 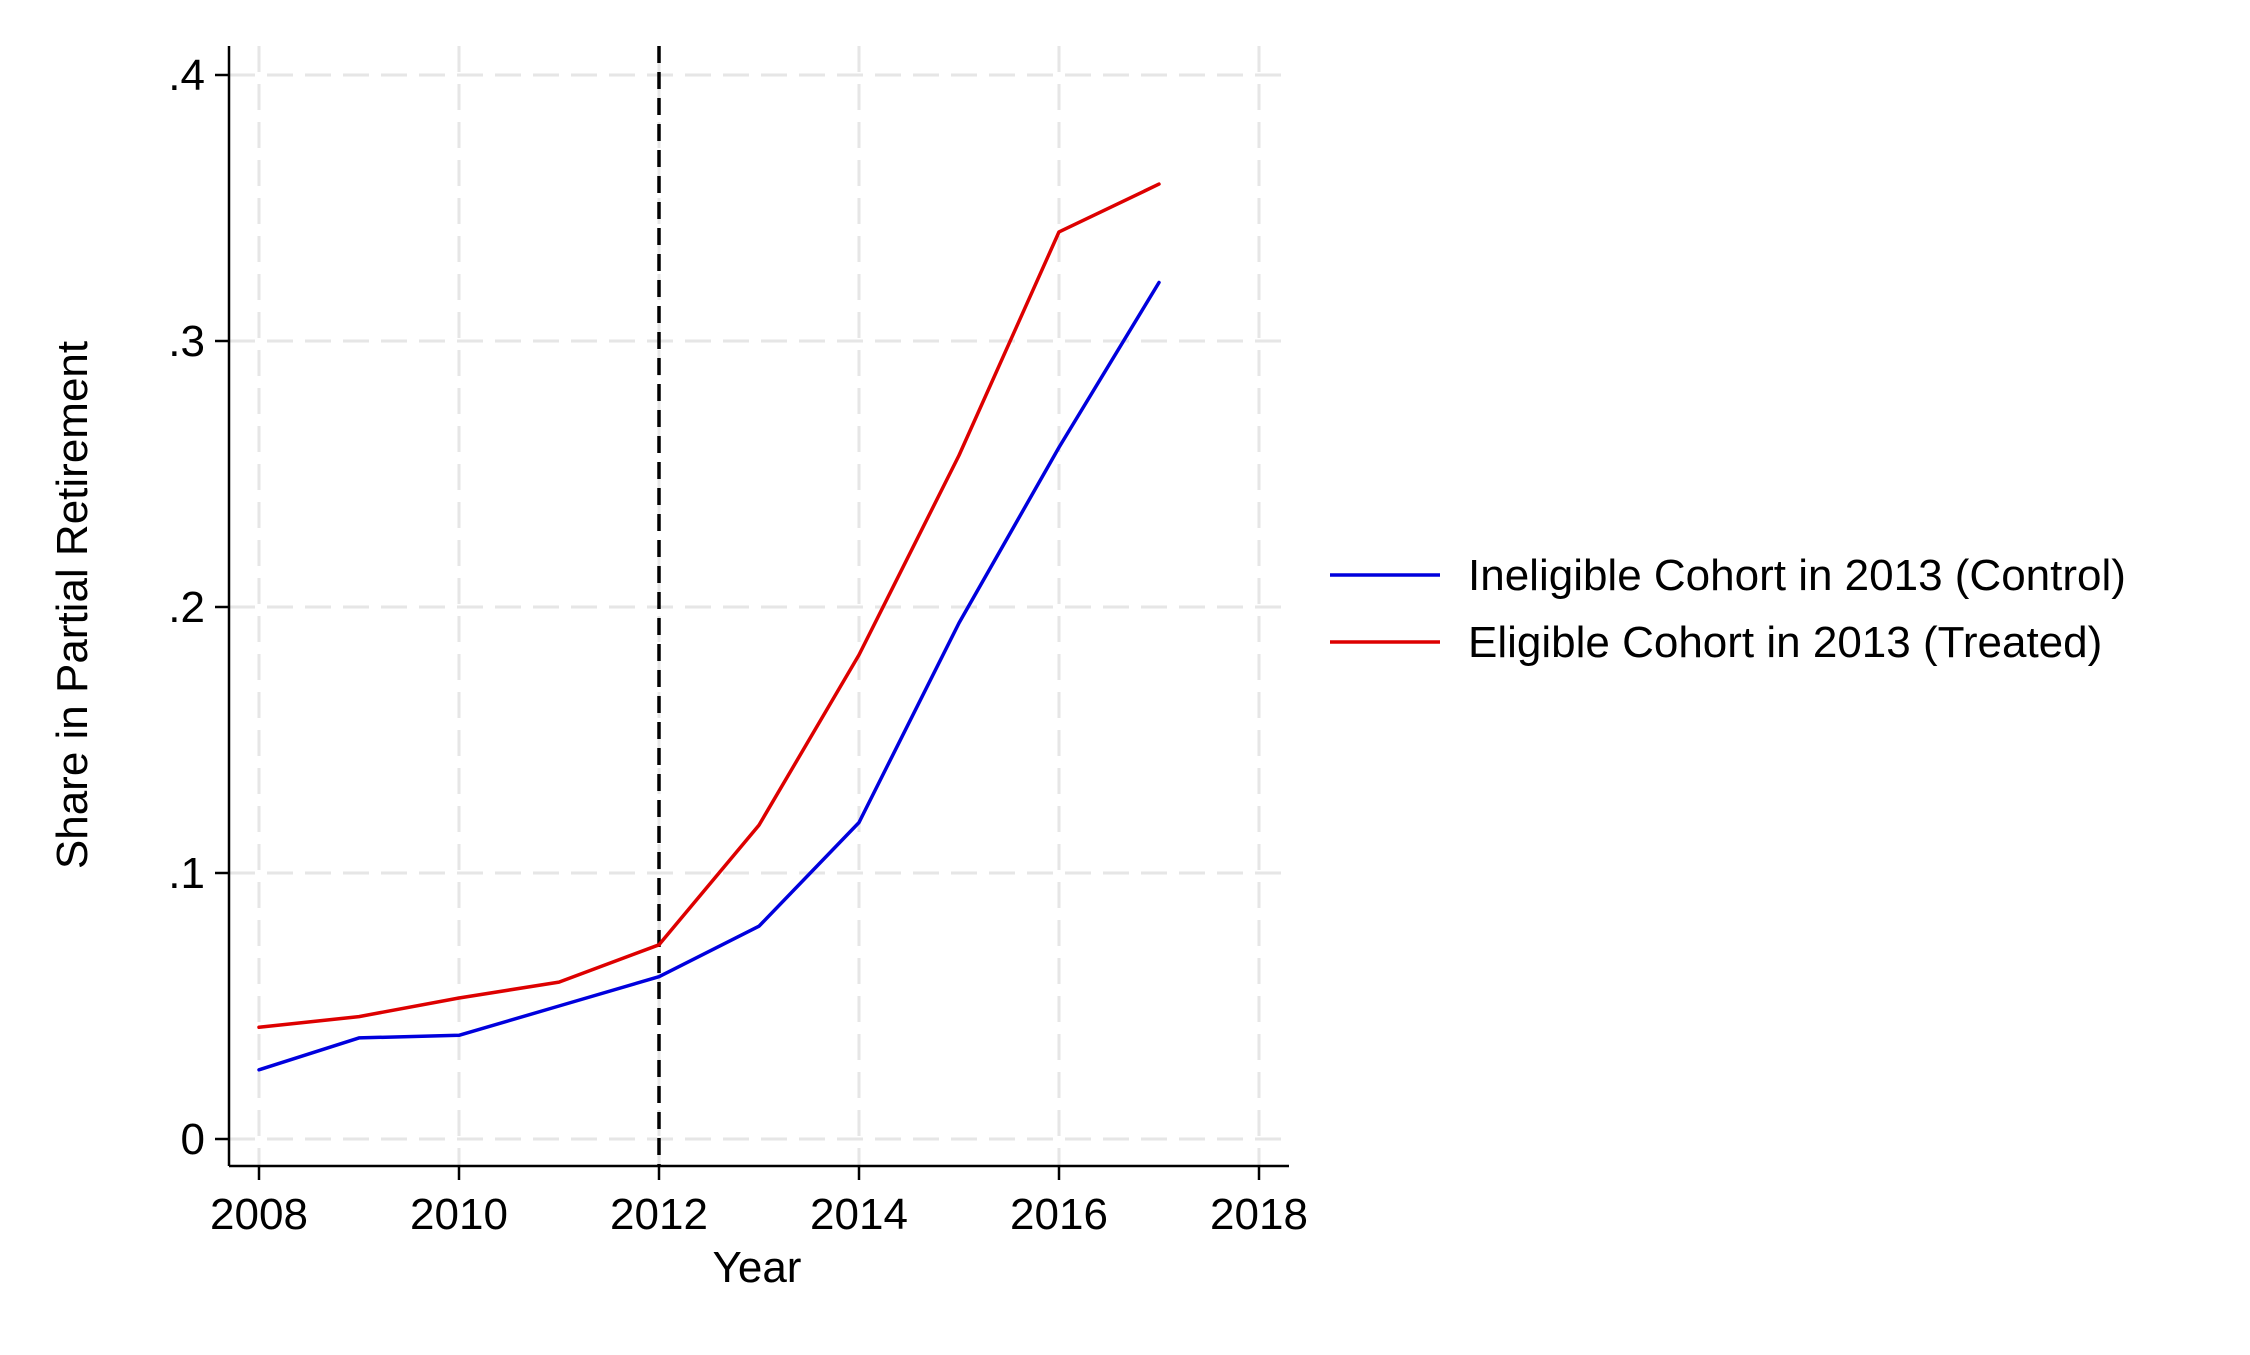 I want to click on x-tick-label: 2008, so click(x=259, y=1214).